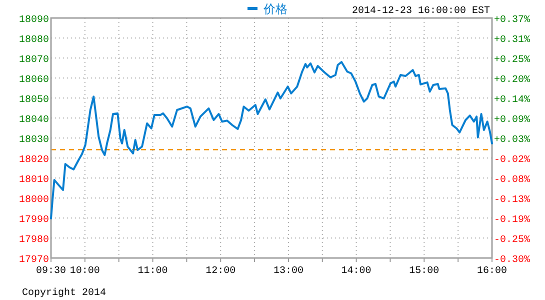  I want to click on x-tick-label: 11:00, so click(153, 271).